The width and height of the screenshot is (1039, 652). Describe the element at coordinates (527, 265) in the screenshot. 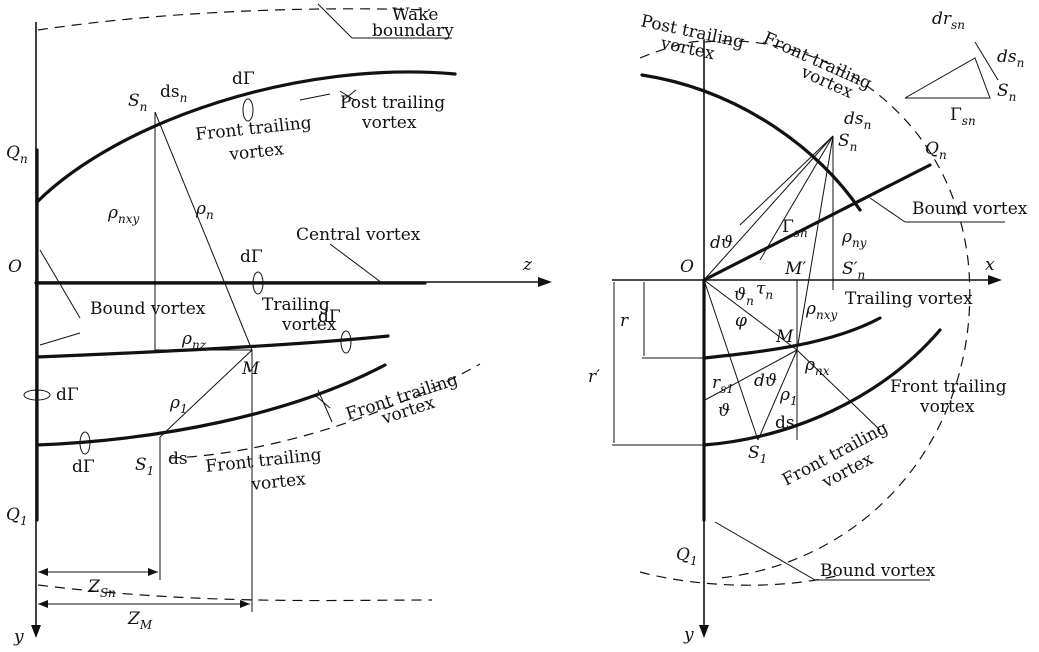

I see `z-label: z` at that location.